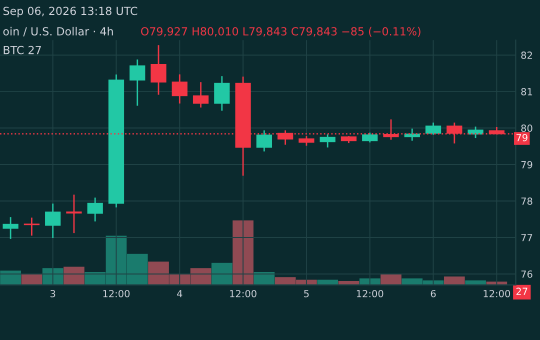 This screenshot has height=340, width=540. Describe the element at coordinates (526, 128) in the screenshot. I see `y-tick-label: 80` at that location.